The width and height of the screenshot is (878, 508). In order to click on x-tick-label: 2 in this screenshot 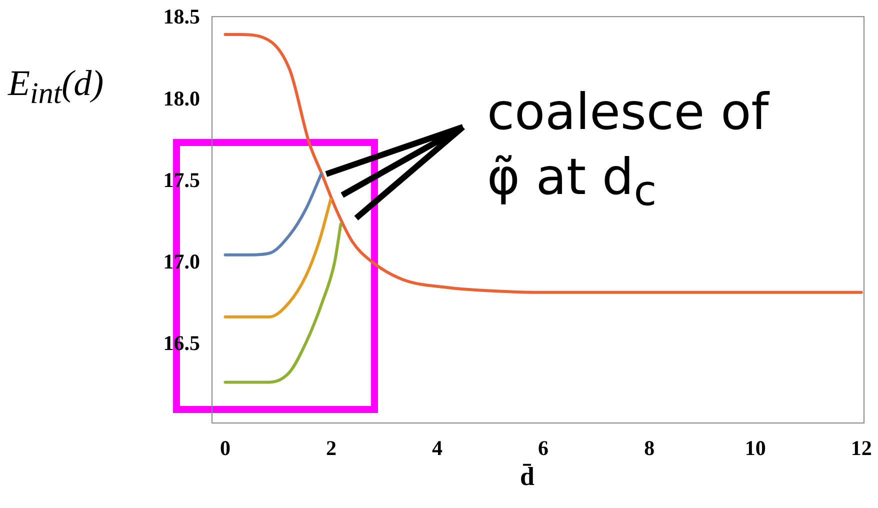, I will do `click(331, 448)`.